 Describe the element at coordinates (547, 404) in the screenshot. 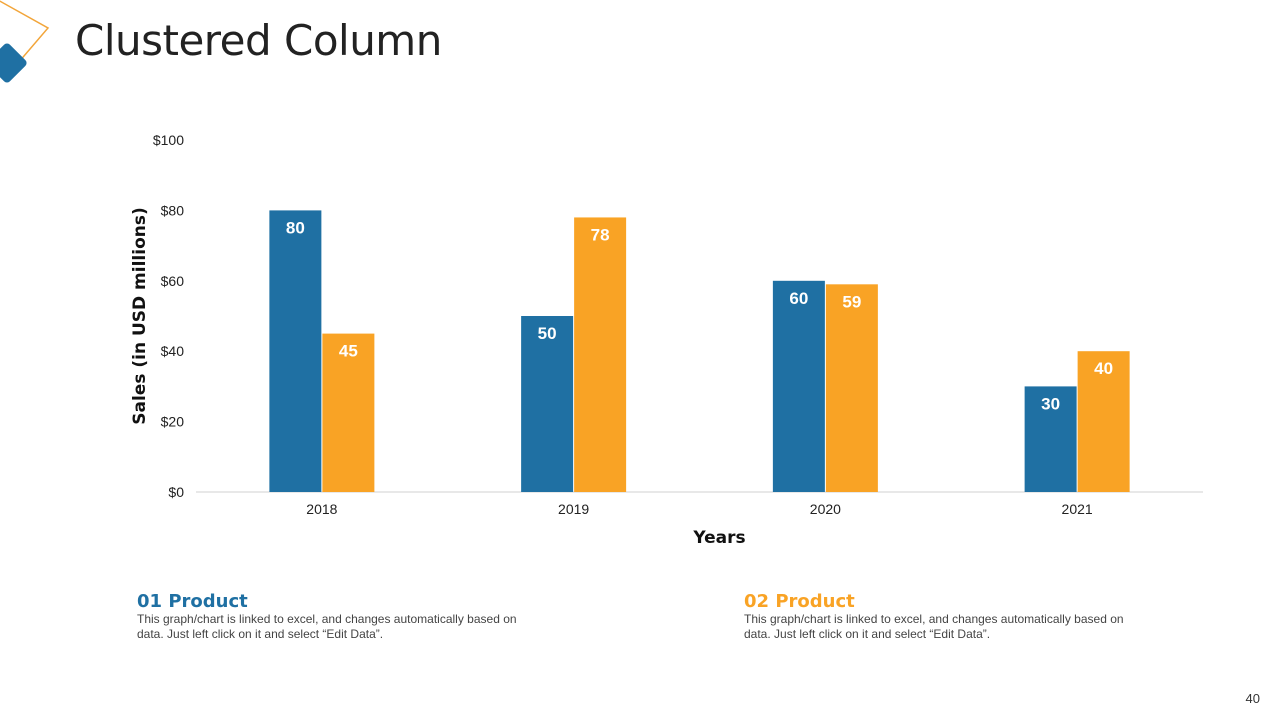

I see `bar-1-2019` at that location.